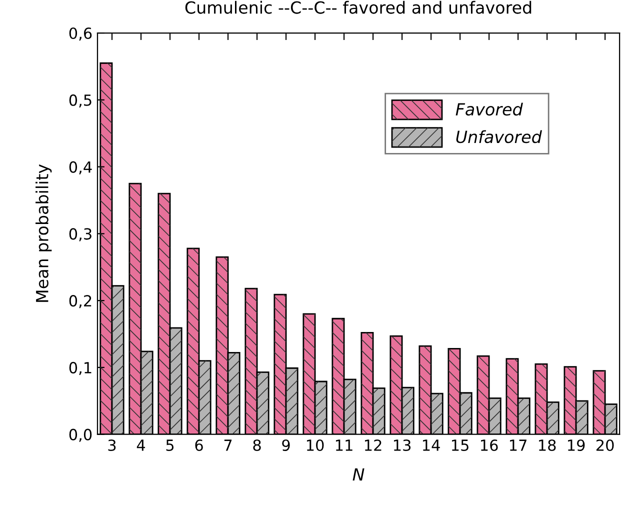  What do you see at coordinates (112, 445) in the screenshot?
I see `x-tick-label: 3` at bounding box center [112, 445].